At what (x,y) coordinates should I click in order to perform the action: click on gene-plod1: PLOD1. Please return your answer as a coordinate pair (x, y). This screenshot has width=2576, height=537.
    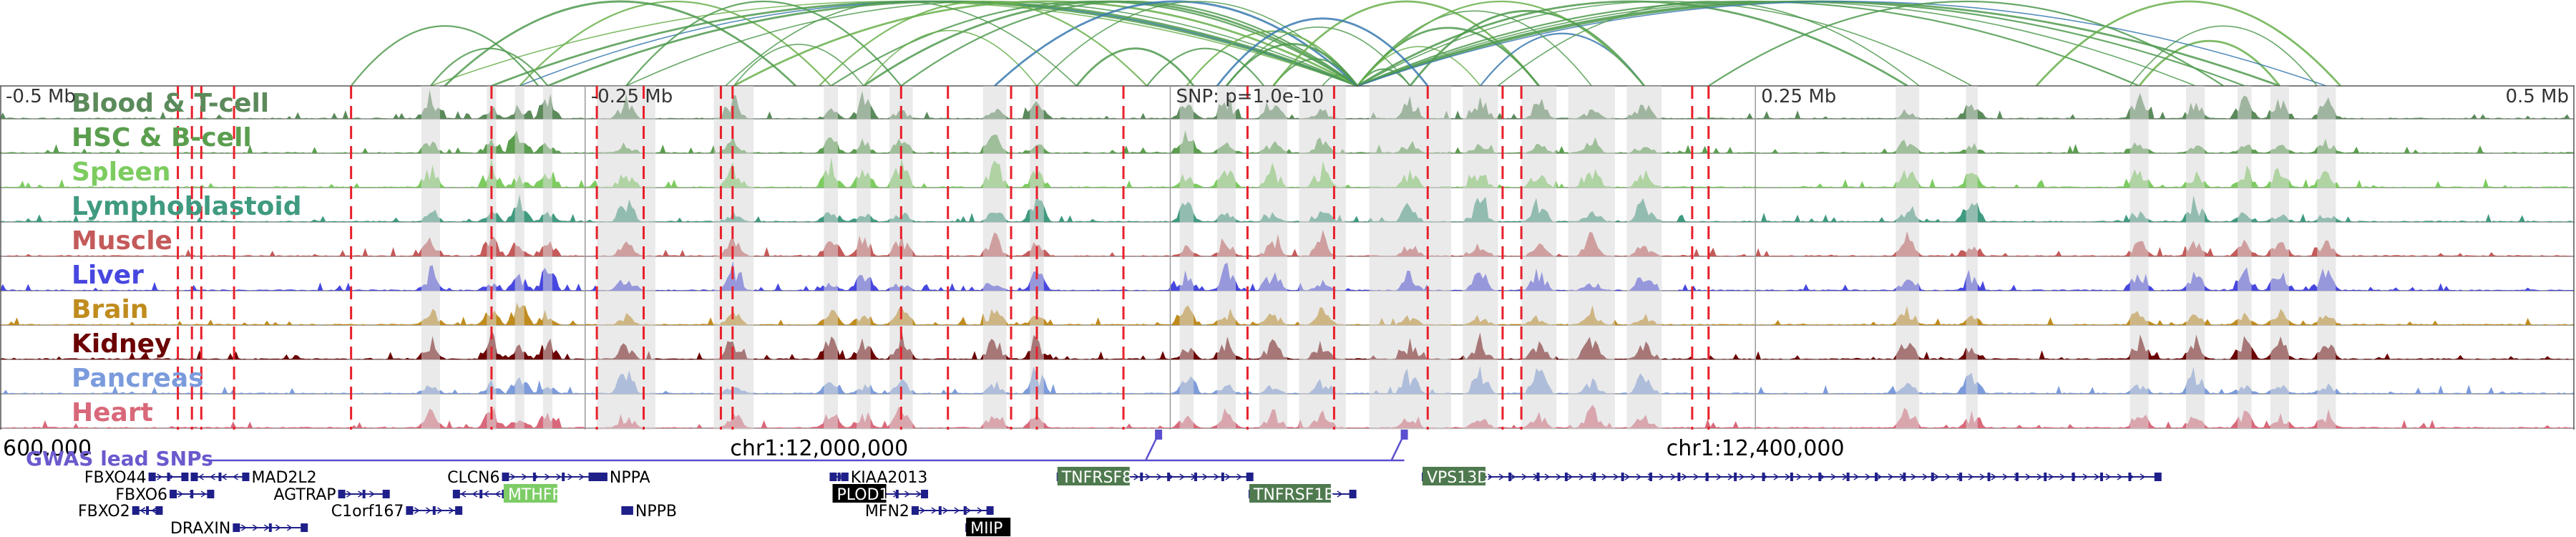
    Looking at the image, I should click on (880, 494).